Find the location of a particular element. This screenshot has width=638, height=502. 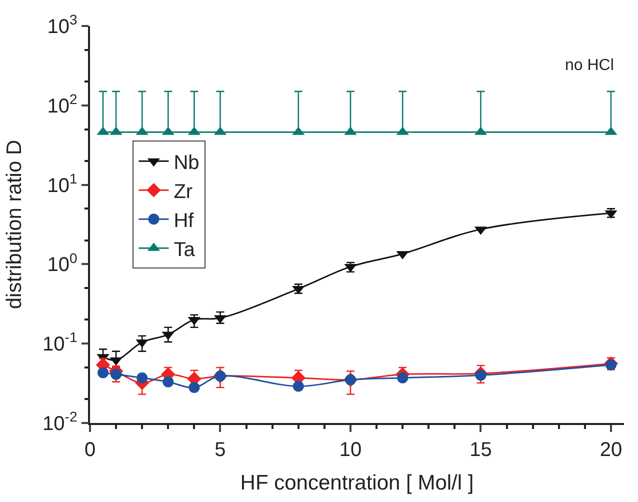

legend-label: Nb is located at coordinates (187, 163).